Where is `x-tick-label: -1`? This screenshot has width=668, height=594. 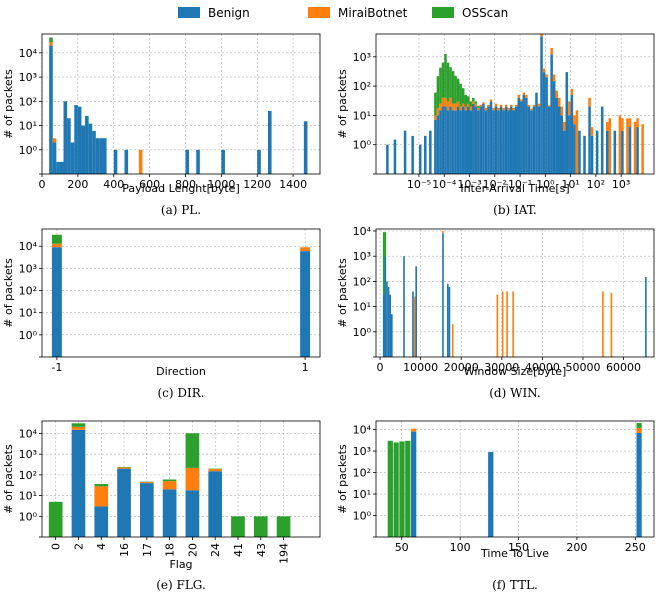 x-tick-label: -1 is located at coordinates (56, 367).